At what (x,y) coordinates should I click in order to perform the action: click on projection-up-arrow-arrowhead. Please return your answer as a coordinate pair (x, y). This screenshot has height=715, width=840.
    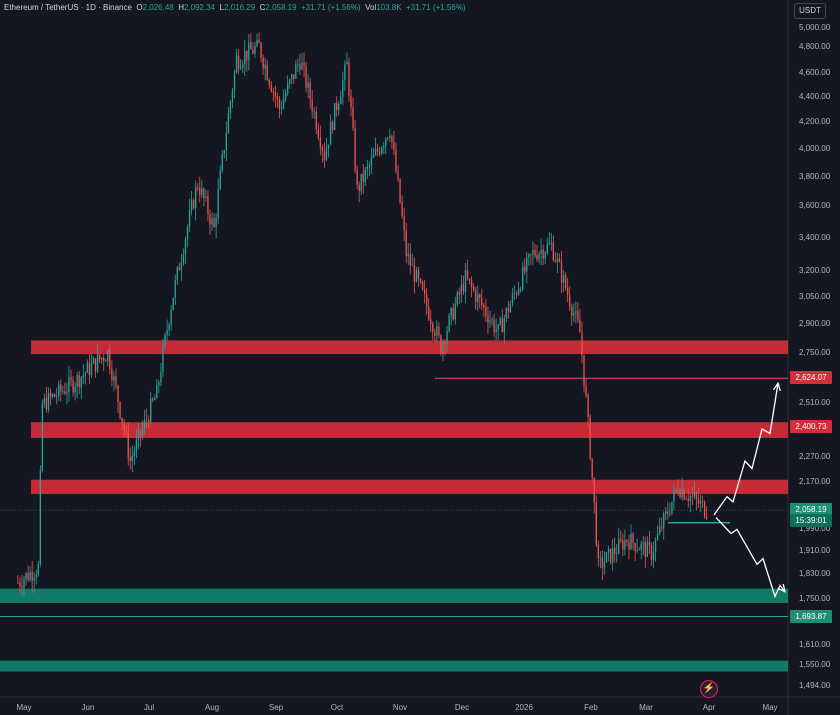
    Looking at the image, I should click on (776, 386).